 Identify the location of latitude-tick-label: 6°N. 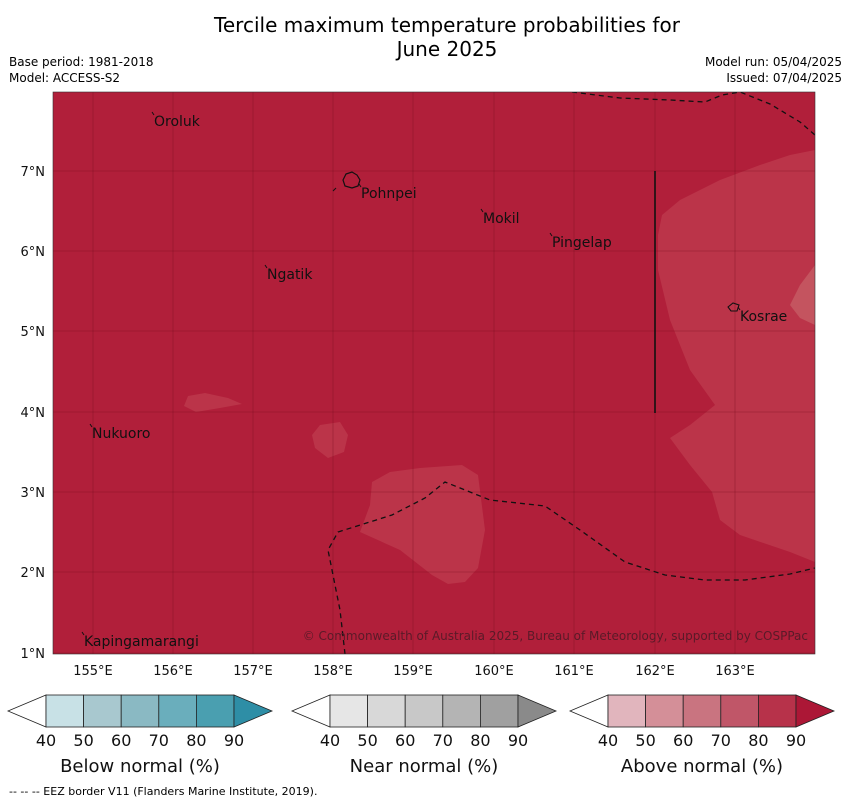
(33, 252).